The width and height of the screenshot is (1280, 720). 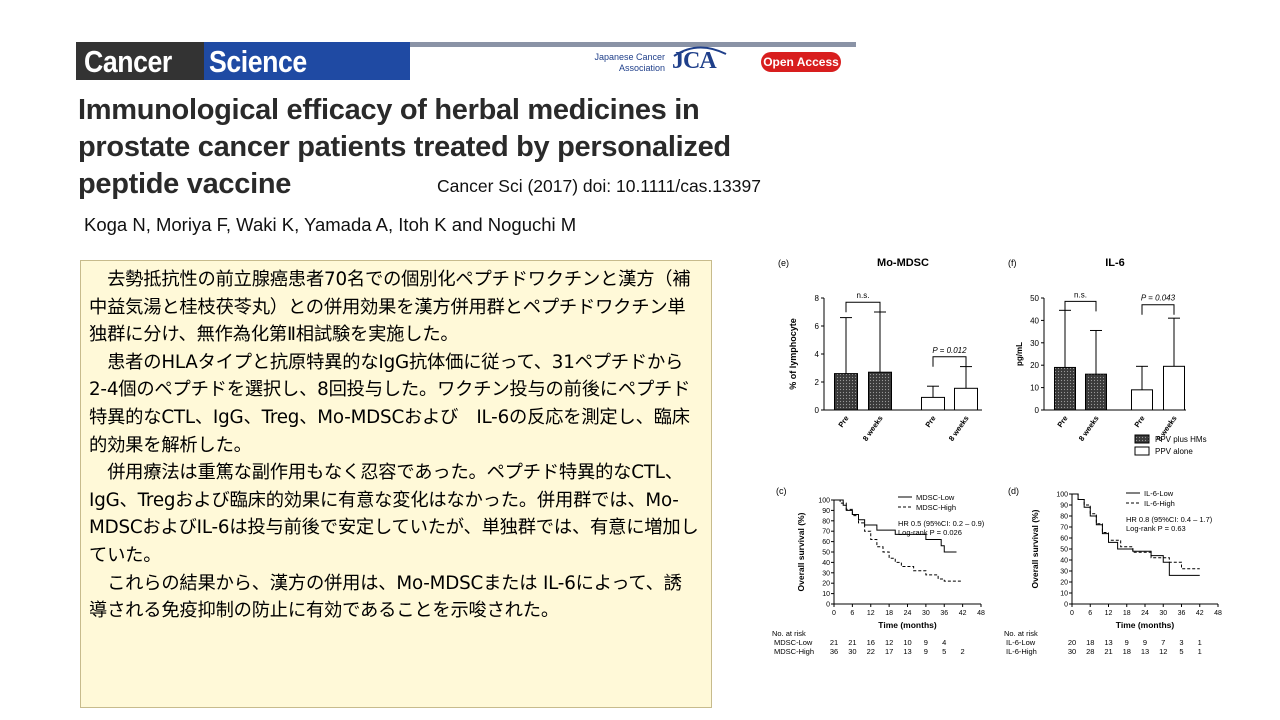 I want to click on banner-dark-block, so click(x=140, y=61).